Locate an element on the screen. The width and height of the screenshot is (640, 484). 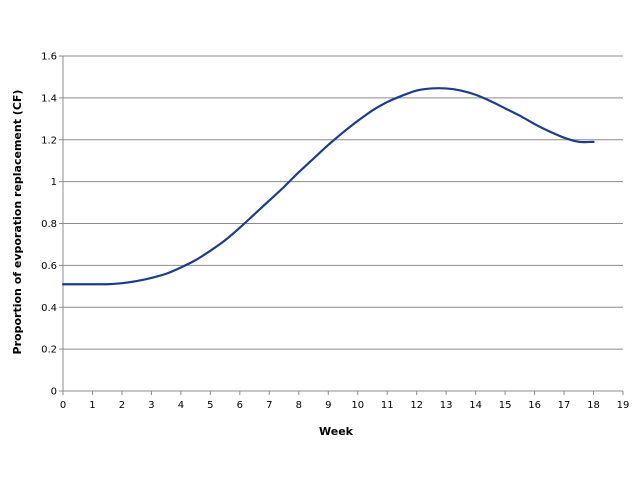
x-tick-label: 6 is located at coordinates (240, 405).